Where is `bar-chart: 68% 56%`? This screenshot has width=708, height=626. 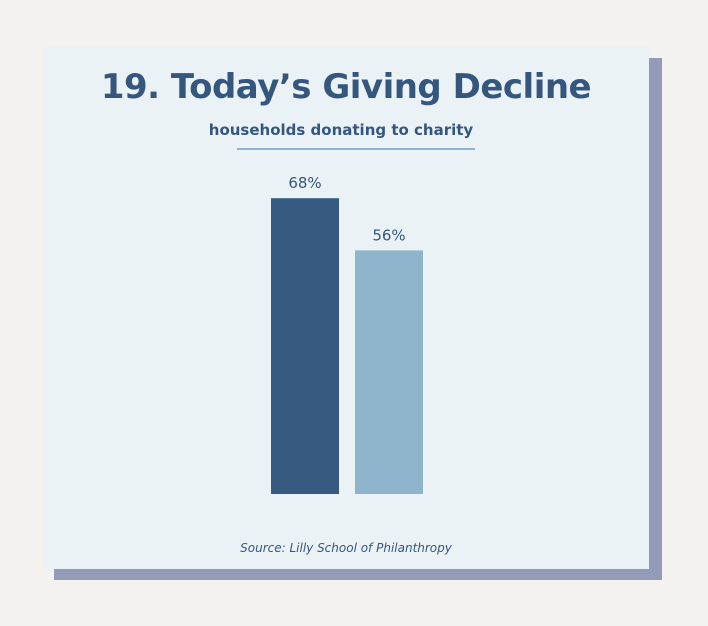
bar-chart: 68% 56% is located at coordinates (347, 334).